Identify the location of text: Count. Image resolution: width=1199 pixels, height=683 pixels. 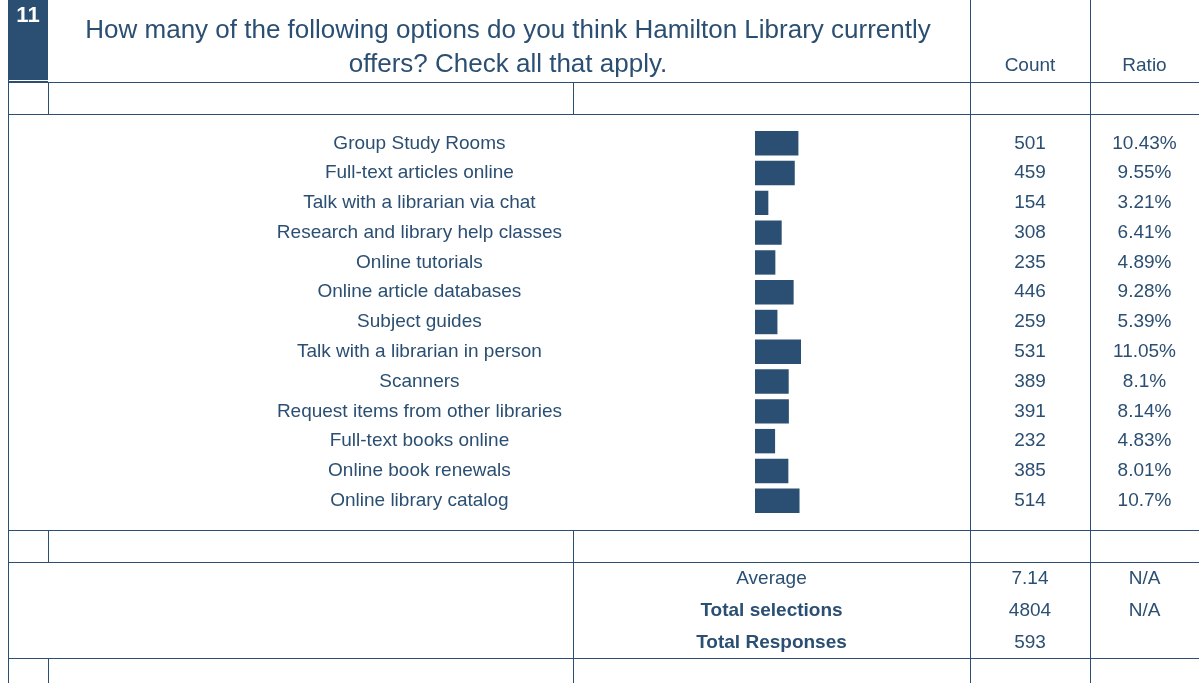
(1030, 65).